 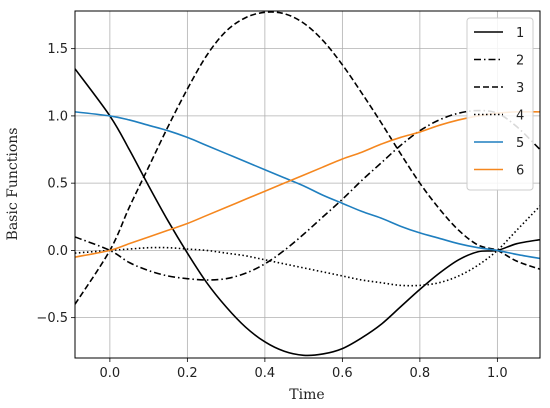 I want to click on legend-label-2: 2, so click(x=520, y=61).